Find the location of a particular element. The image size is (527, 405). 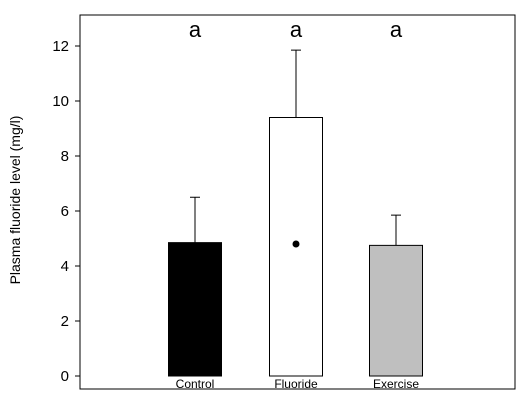

y-tick-label: 12 is located at coordinates (60, 46).